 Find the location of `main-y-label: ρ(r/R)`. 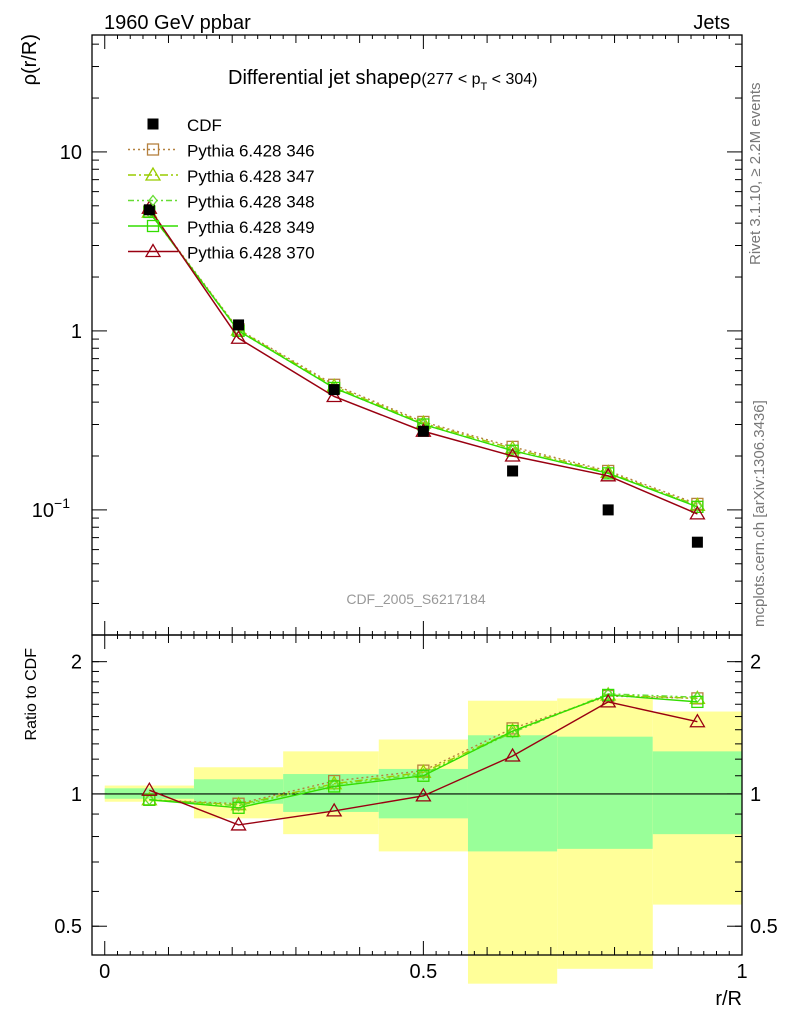

main-y-label: ρ(r/R) is located at coordinates (30, 59).